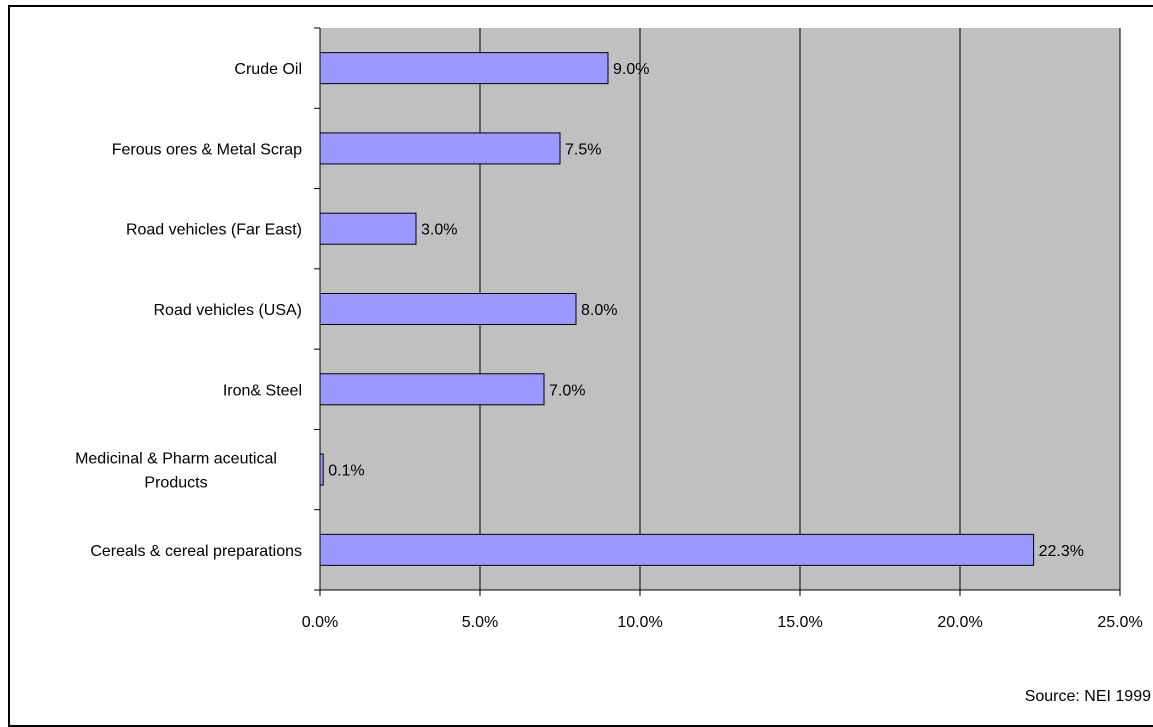 Image resolution: width=1153 pixels, height=727 pixels. I want to click on x-tick-label: 0.0%, so click(320, 622).